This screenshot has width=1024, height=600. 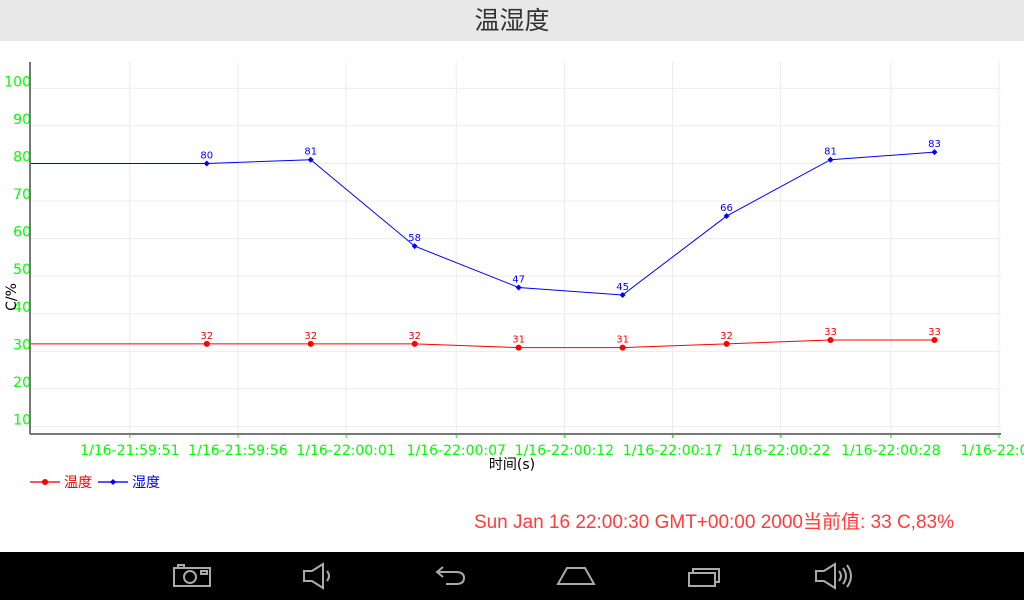 What do you see at coordinates (22, 383) in the screenshot?
I see `y-tick-label: 20` at bounding box center [22, 383].